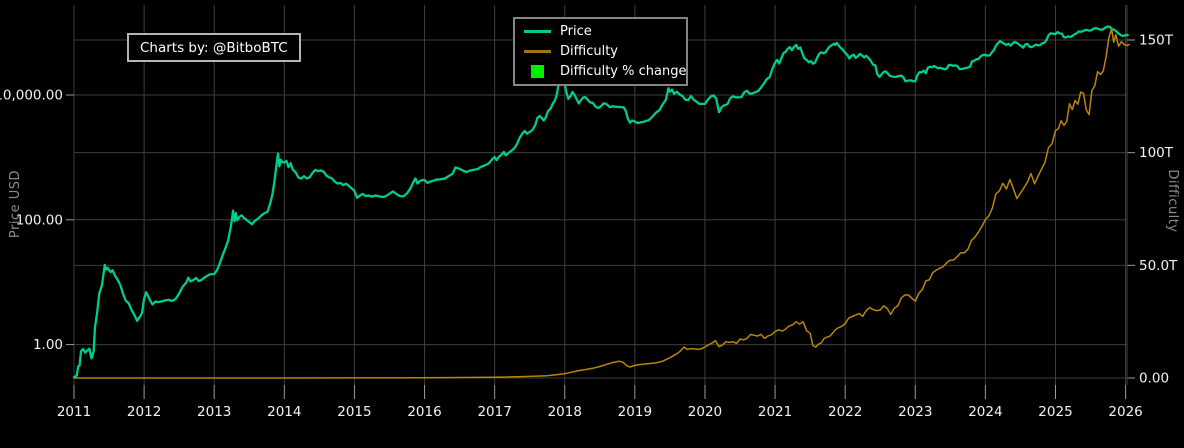 The height and width of the screenshot is (448, 1184). What do you see at coordinates (985, 412) in the screenshot?
I see `svg-text: 2024` at bounding box center [985, 412].